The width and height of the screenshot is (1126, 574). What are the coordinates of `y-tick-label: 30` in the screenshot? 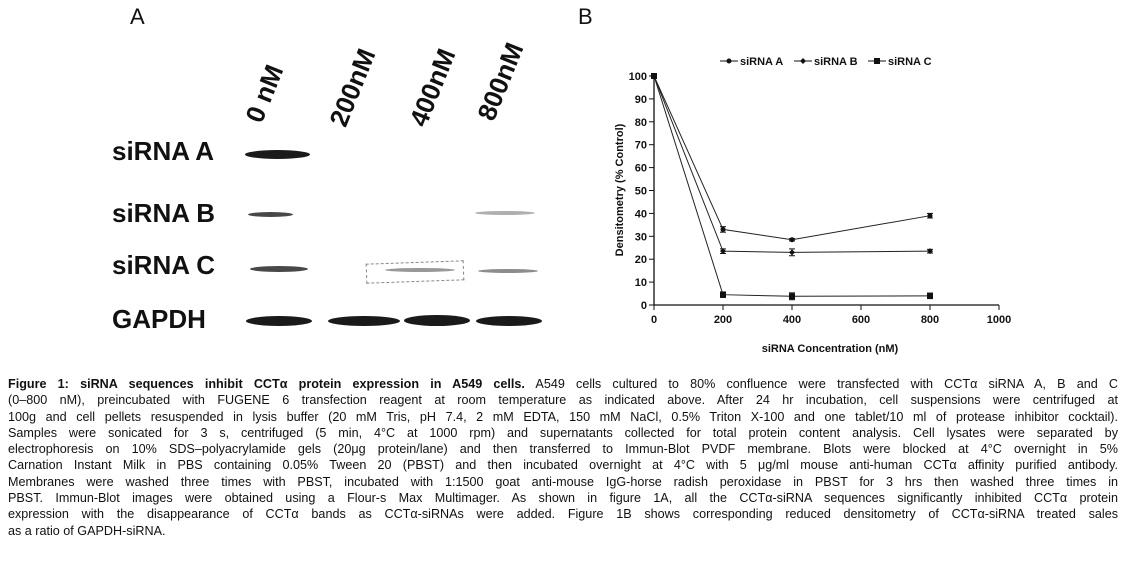 It's located at (641, 237).